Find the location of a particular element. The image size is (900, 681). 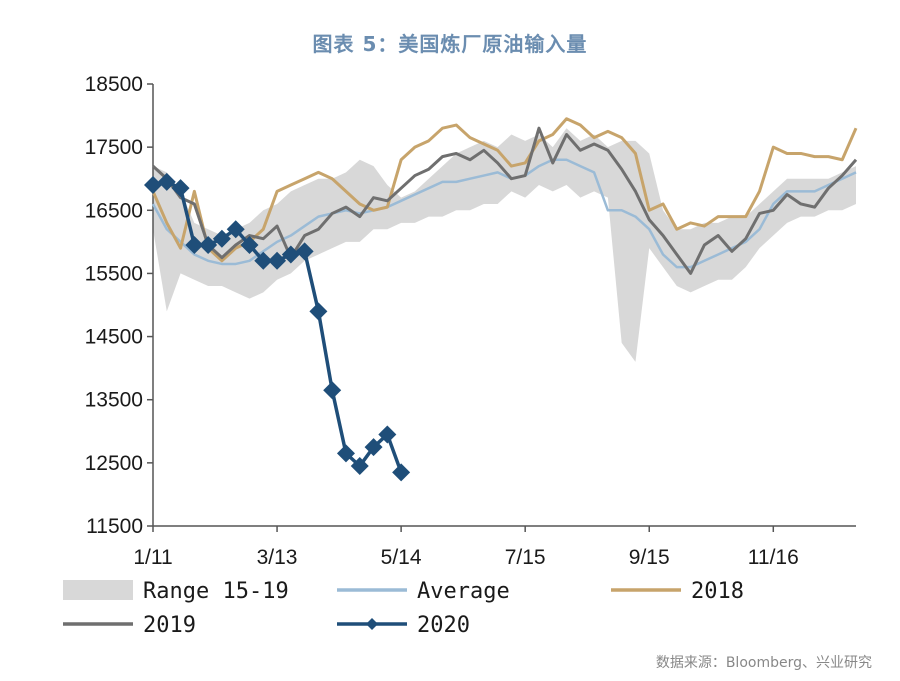

x-tick-label: 3/13 is located at coordinates (277, 557).